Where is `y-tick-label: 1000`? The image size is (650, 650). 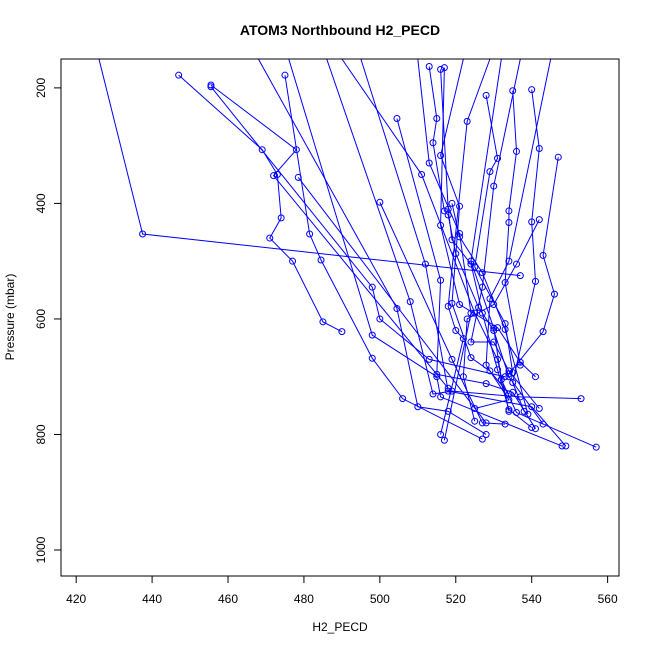 y-tick-label: 1000 is located at coordinates (41, 549).